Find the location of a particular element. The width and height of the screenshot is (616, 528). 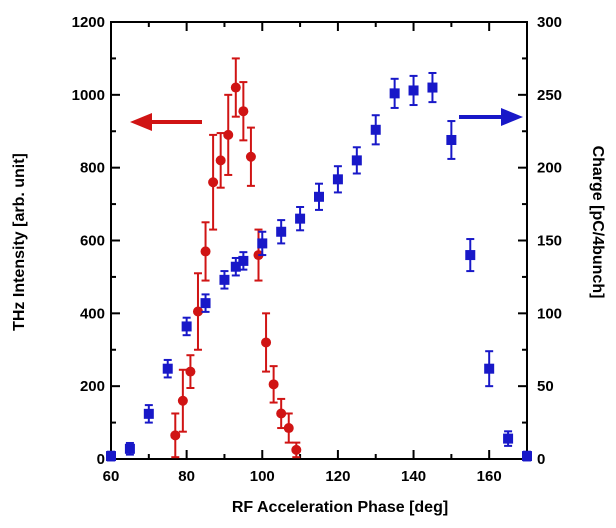

y2-tick-label: 0 is located at coordinates (541, 459).